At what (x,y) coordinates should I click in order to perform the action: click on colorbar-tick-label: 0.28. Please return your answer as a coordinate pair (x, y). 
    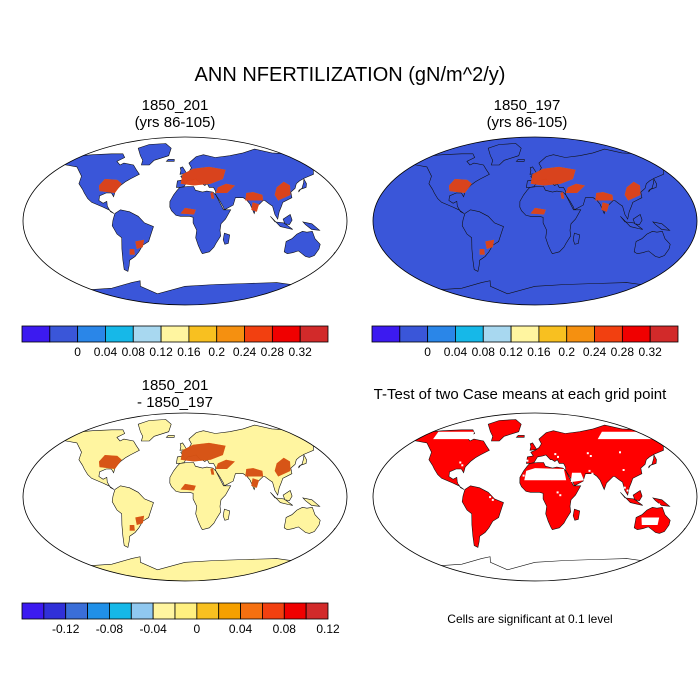
    Looking at the image, I should click on (273, 352).